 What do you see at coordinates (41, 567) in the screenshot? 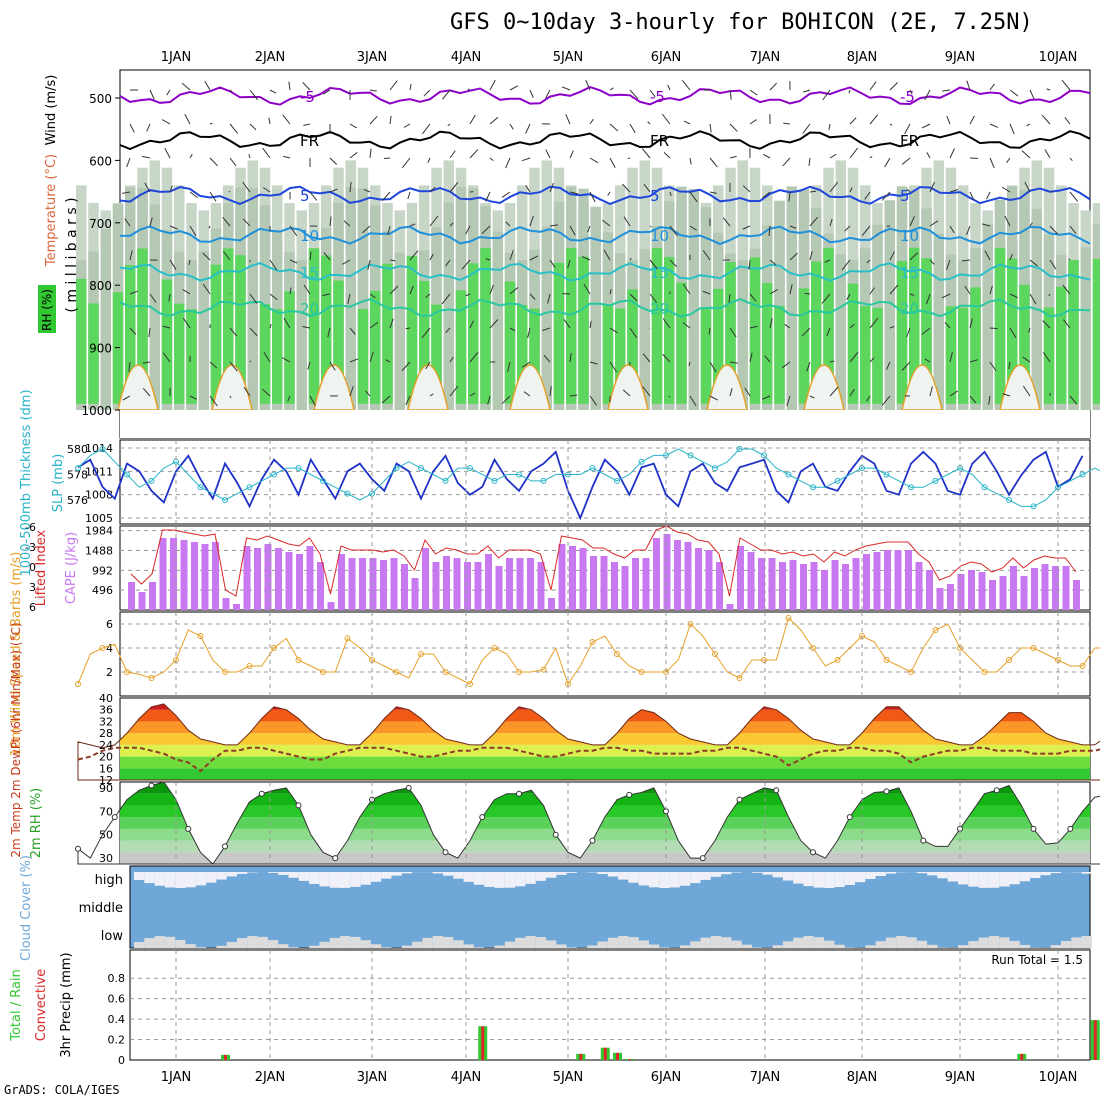
I see `ylabel-lifted-index: Lifted Index` at bounding box center [41, 567].